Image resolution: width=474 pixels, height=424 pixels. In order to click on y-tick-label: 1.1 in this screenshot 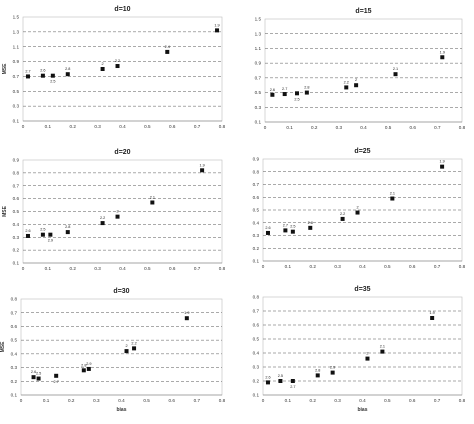, I will do `click(258, 48)`.